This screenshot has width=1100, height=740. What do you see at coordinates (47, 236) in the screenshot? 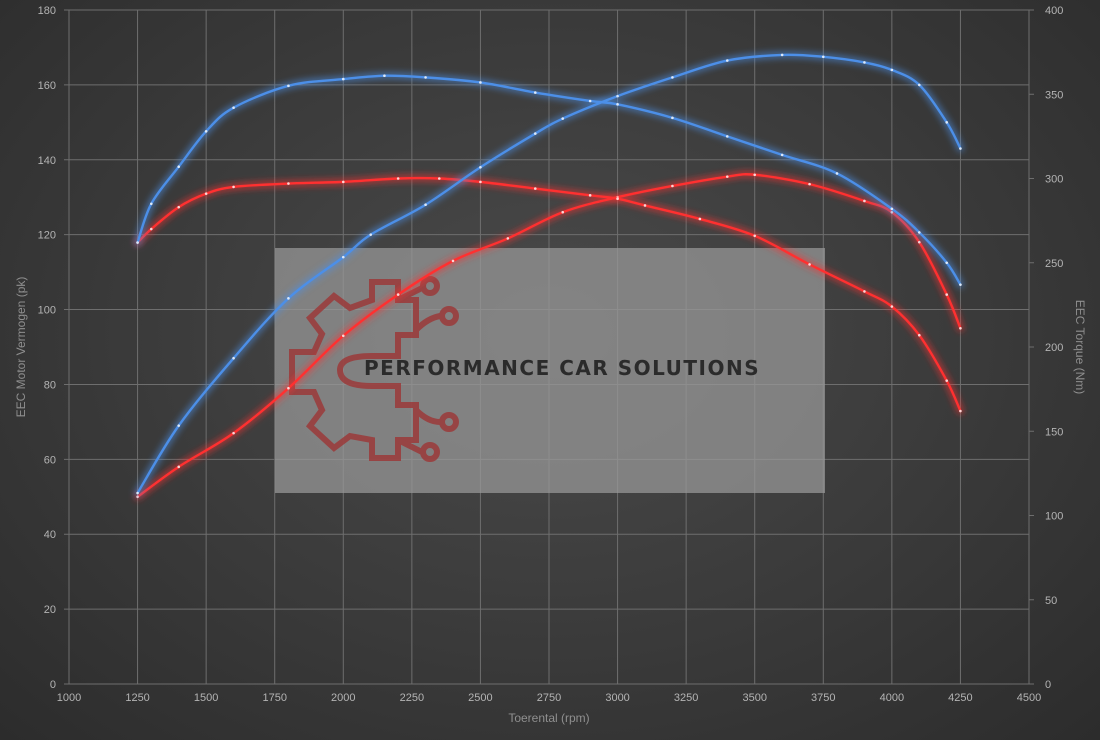
I see `y-left-tick-label: 120` at bounding box center [47, 236].